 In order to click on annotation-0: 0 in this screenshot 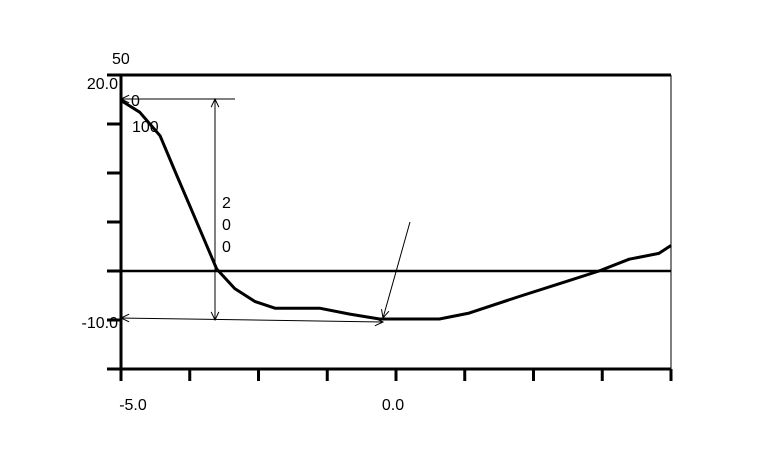, I will do `click(135, 101)`.